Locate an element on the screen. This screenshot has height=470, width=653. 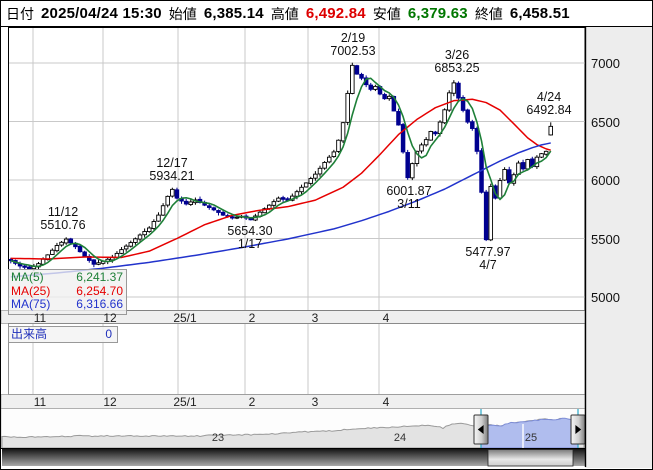
navigator-selected-area is located at coordinates (529, 433).